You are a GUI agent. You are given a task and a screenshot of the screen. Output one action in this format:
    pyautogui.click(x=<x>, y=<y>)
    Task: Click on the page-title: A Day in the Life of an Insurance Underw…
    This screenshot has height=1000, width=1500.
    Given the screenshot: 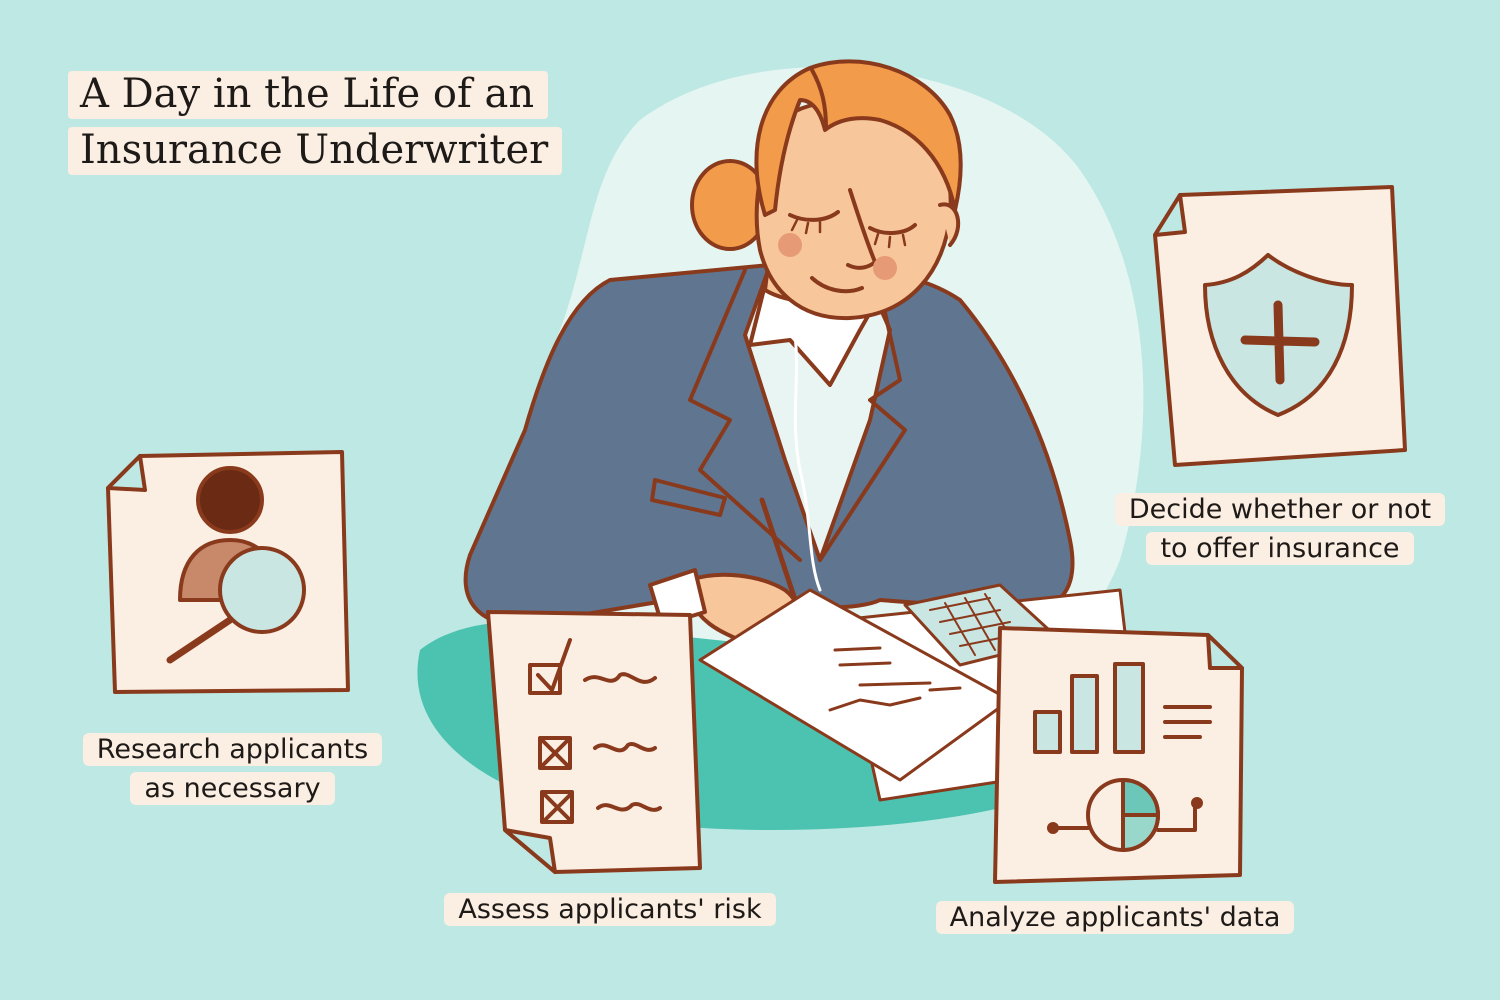 What is the action you would take?
    pyautogui.click(x=368, y=122)
    